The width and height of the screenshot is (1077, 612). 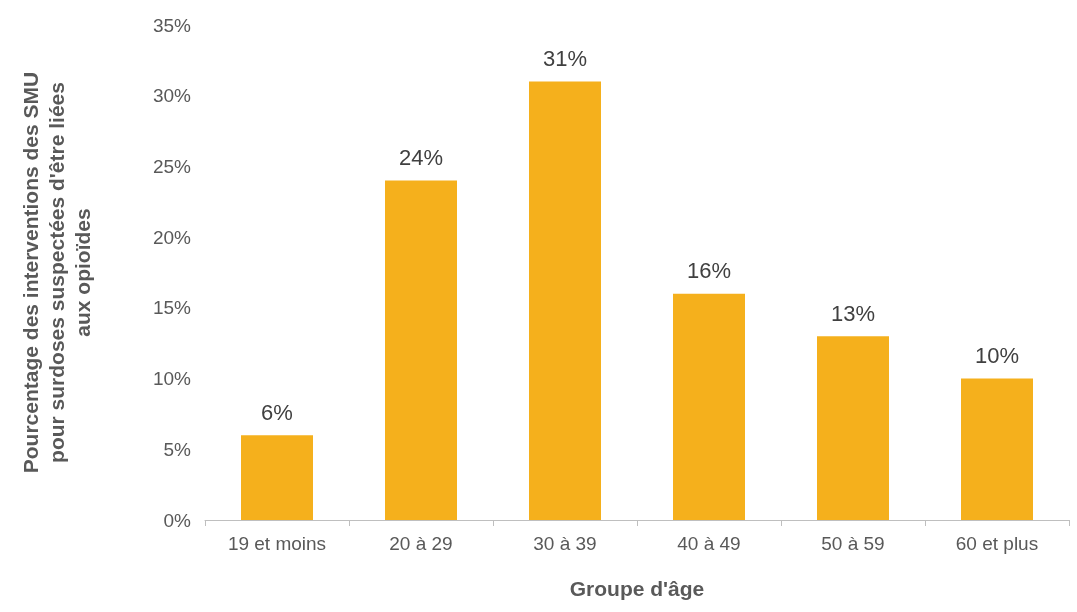 I want to click on data-label: 31%, so click(x=565, y=59).